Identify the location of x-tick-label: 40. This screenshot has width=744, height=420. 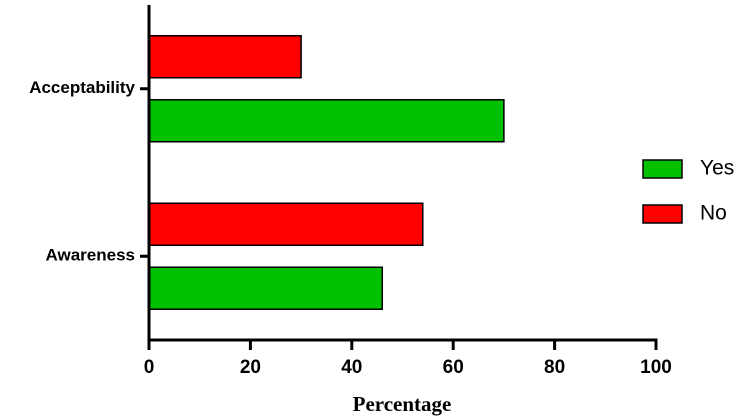
(351, 367).